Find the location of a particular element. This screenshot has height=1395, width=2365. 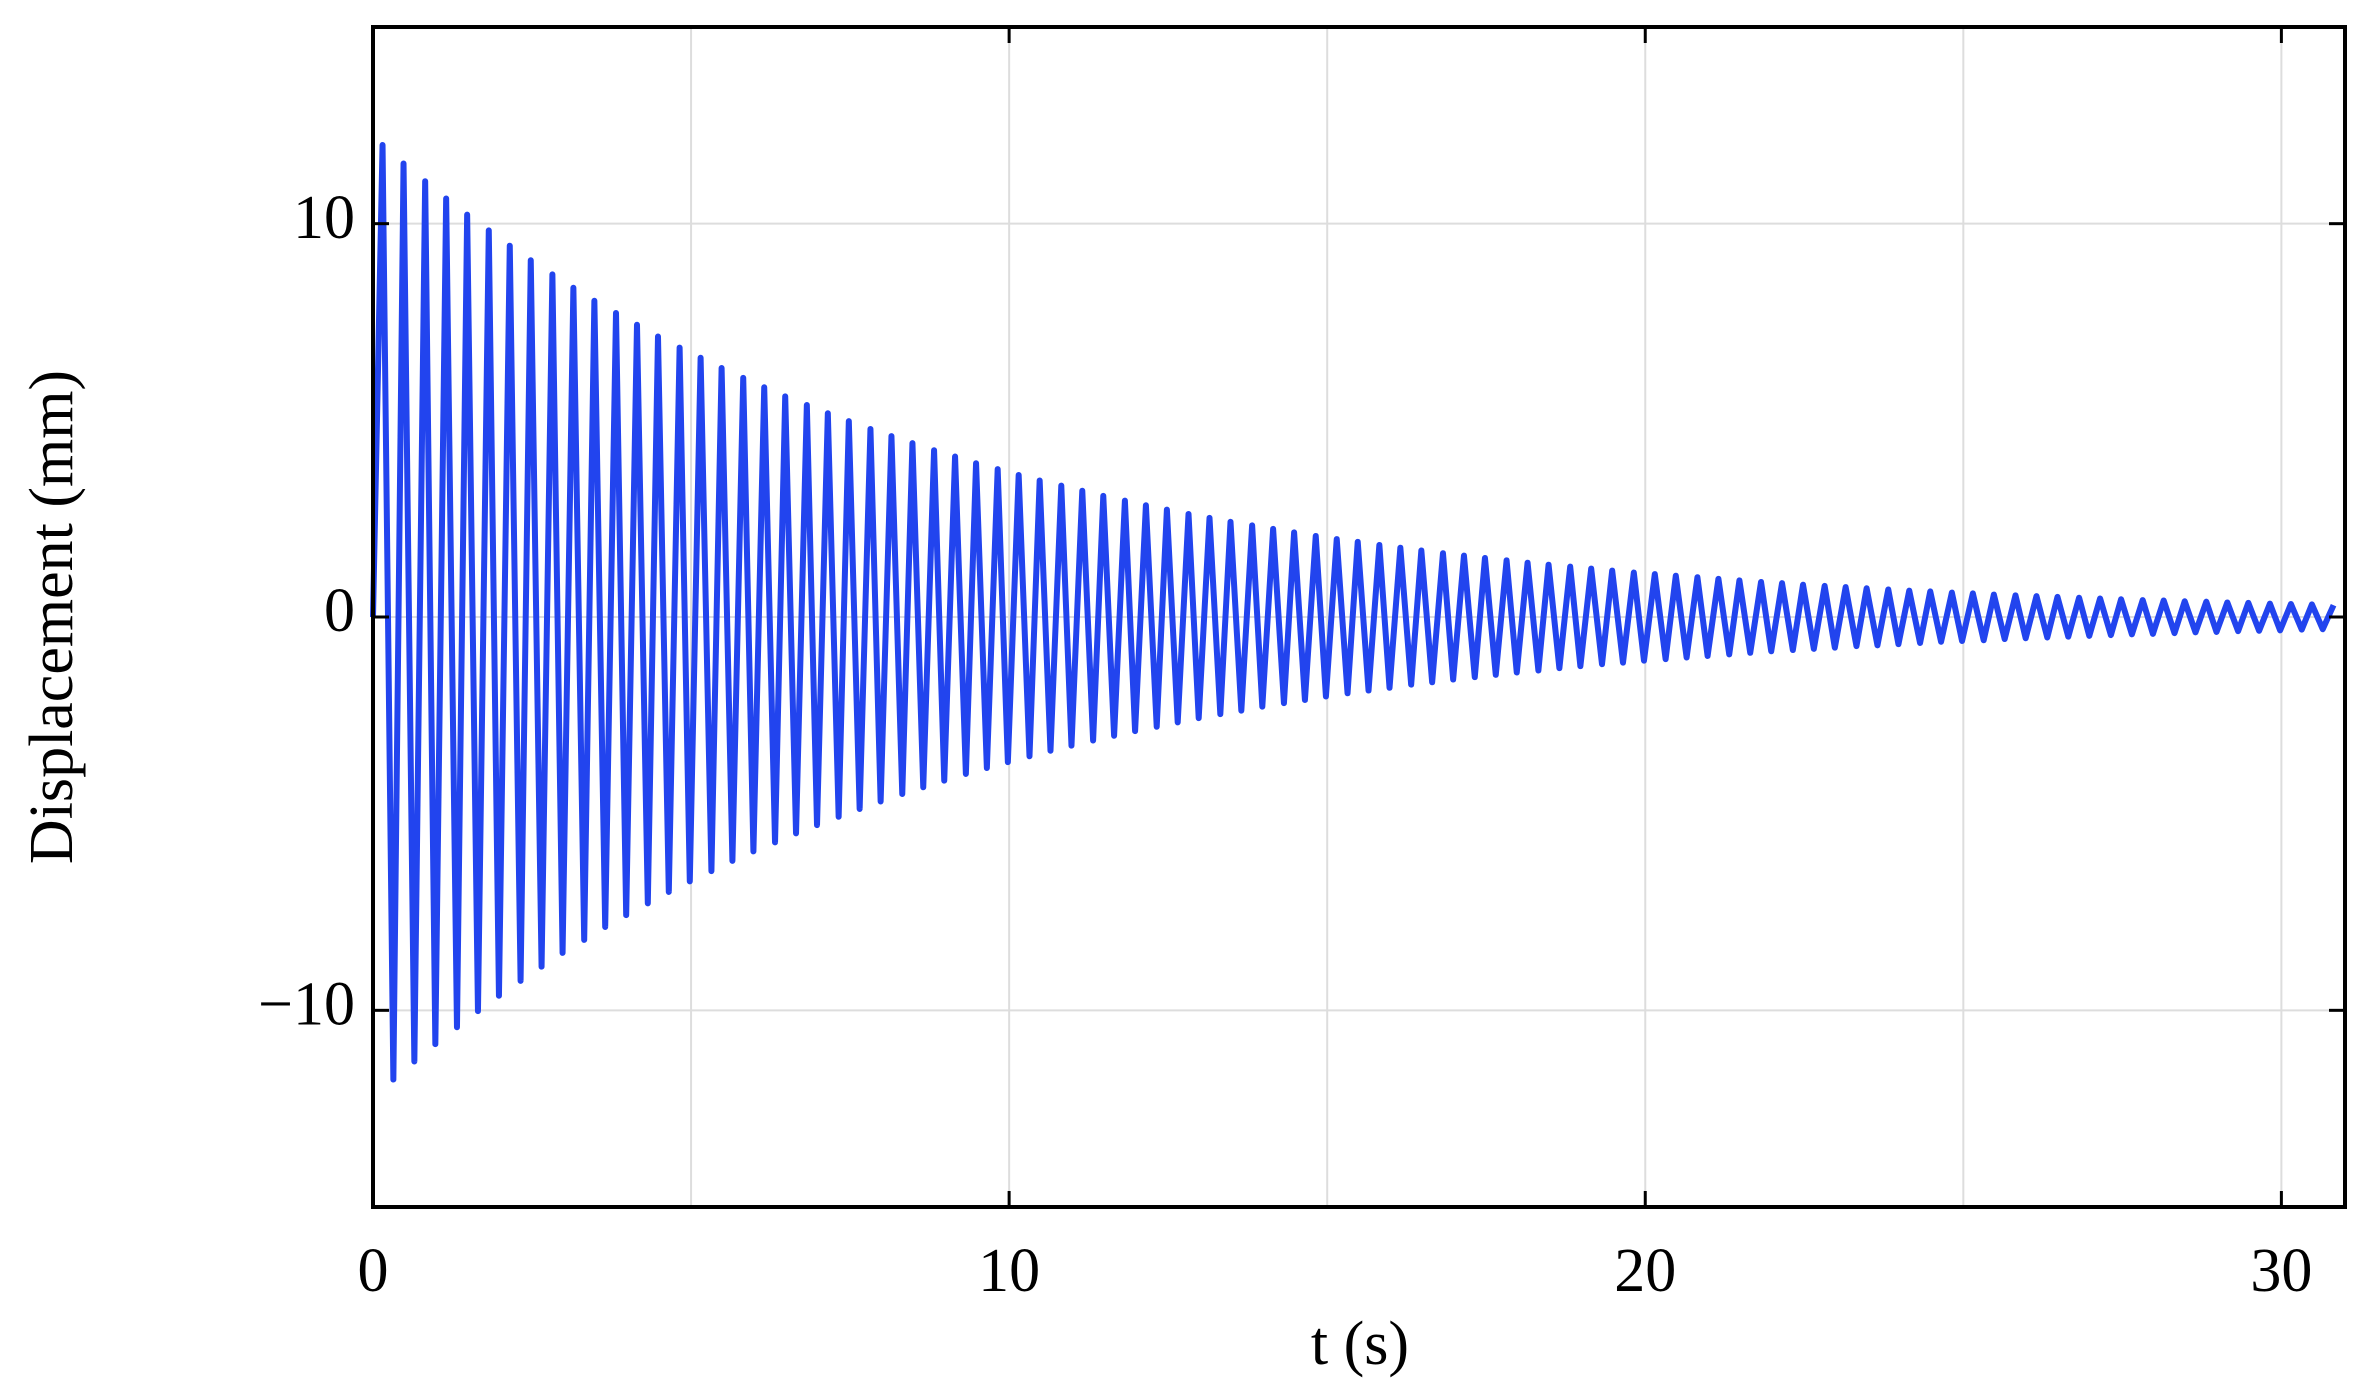

y-tick-label: −10 is located at coordinates (306, 1005).